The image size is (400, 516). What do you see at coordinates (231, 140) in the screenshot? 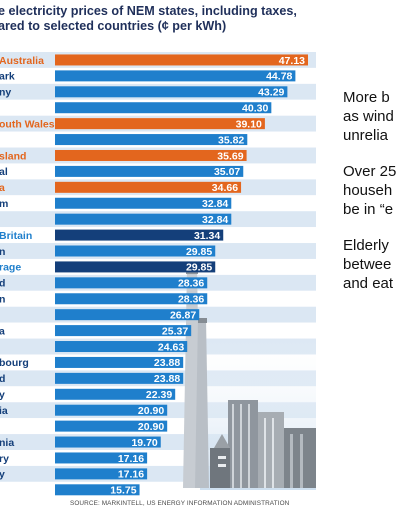
I see `value-label: 35.82` at bounding box center [231, 140].